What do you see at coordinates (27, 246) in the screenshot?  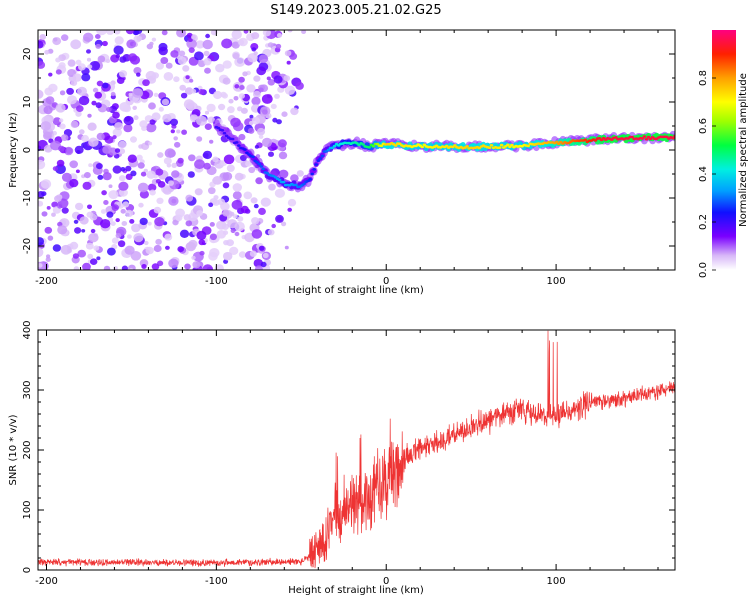 I see `y-tick-label: -20` at bounding box center [27, 246].